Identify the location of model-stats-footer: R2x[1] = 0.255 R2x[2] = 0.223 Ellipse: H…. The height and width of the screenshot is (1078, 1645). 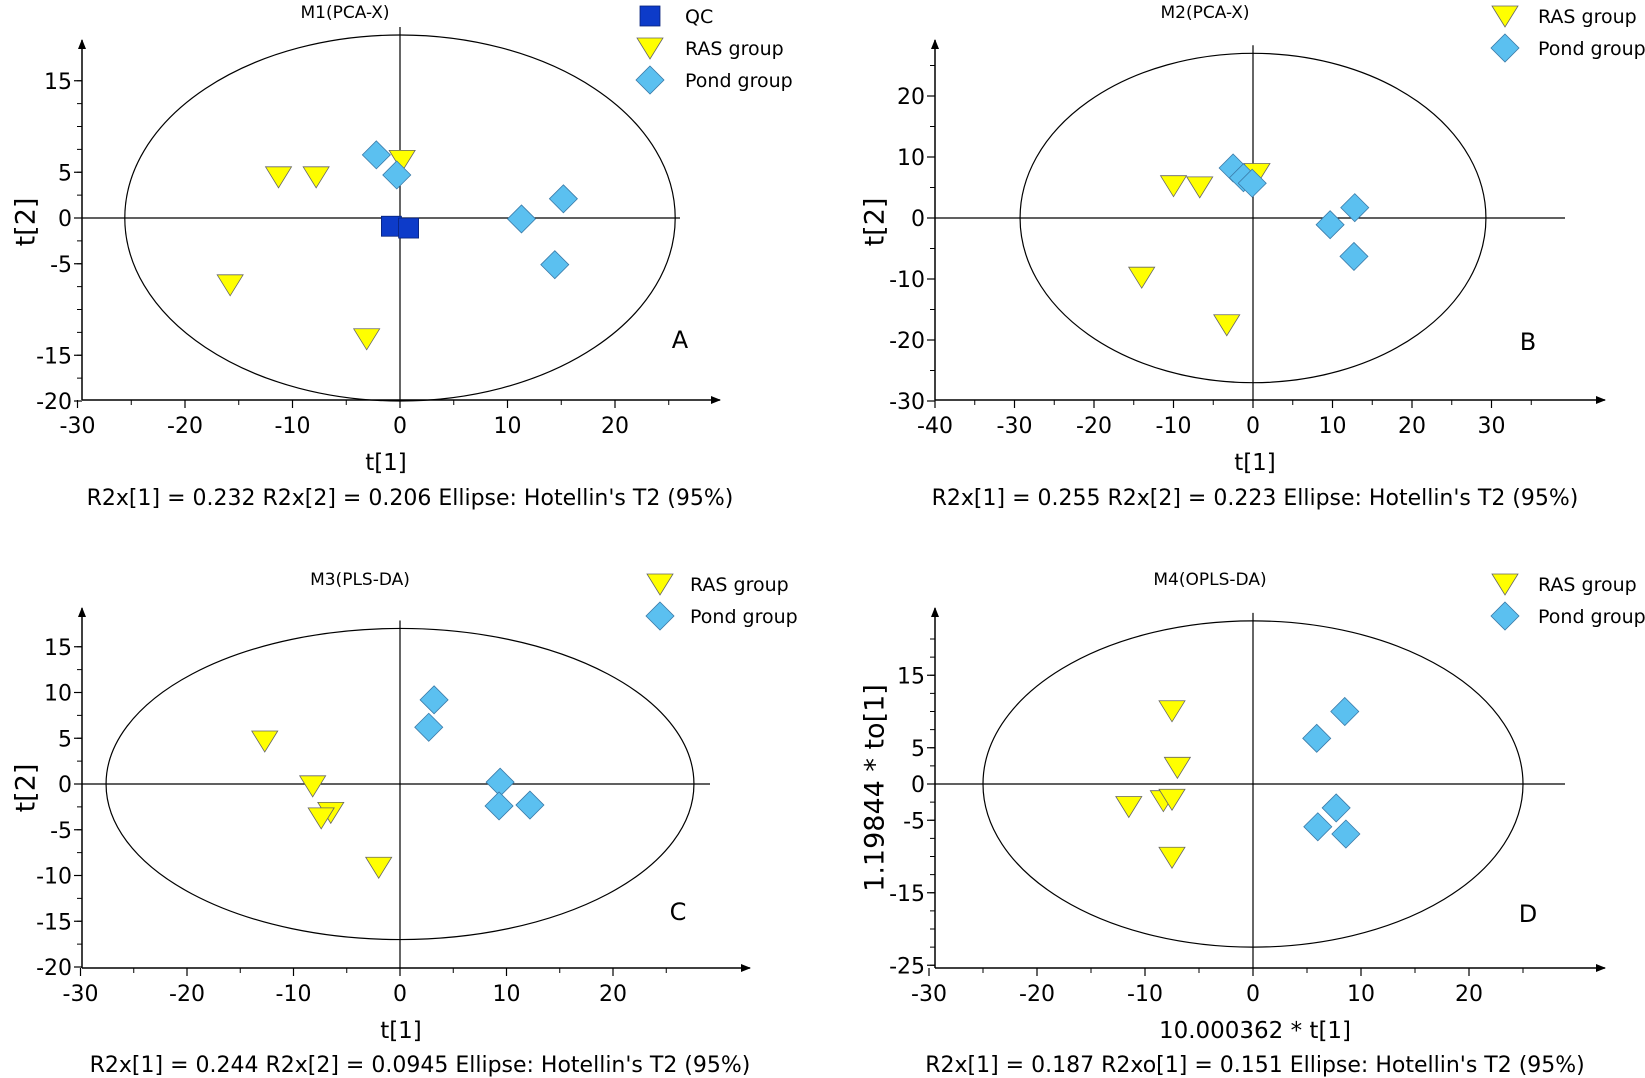
(1255, 498).